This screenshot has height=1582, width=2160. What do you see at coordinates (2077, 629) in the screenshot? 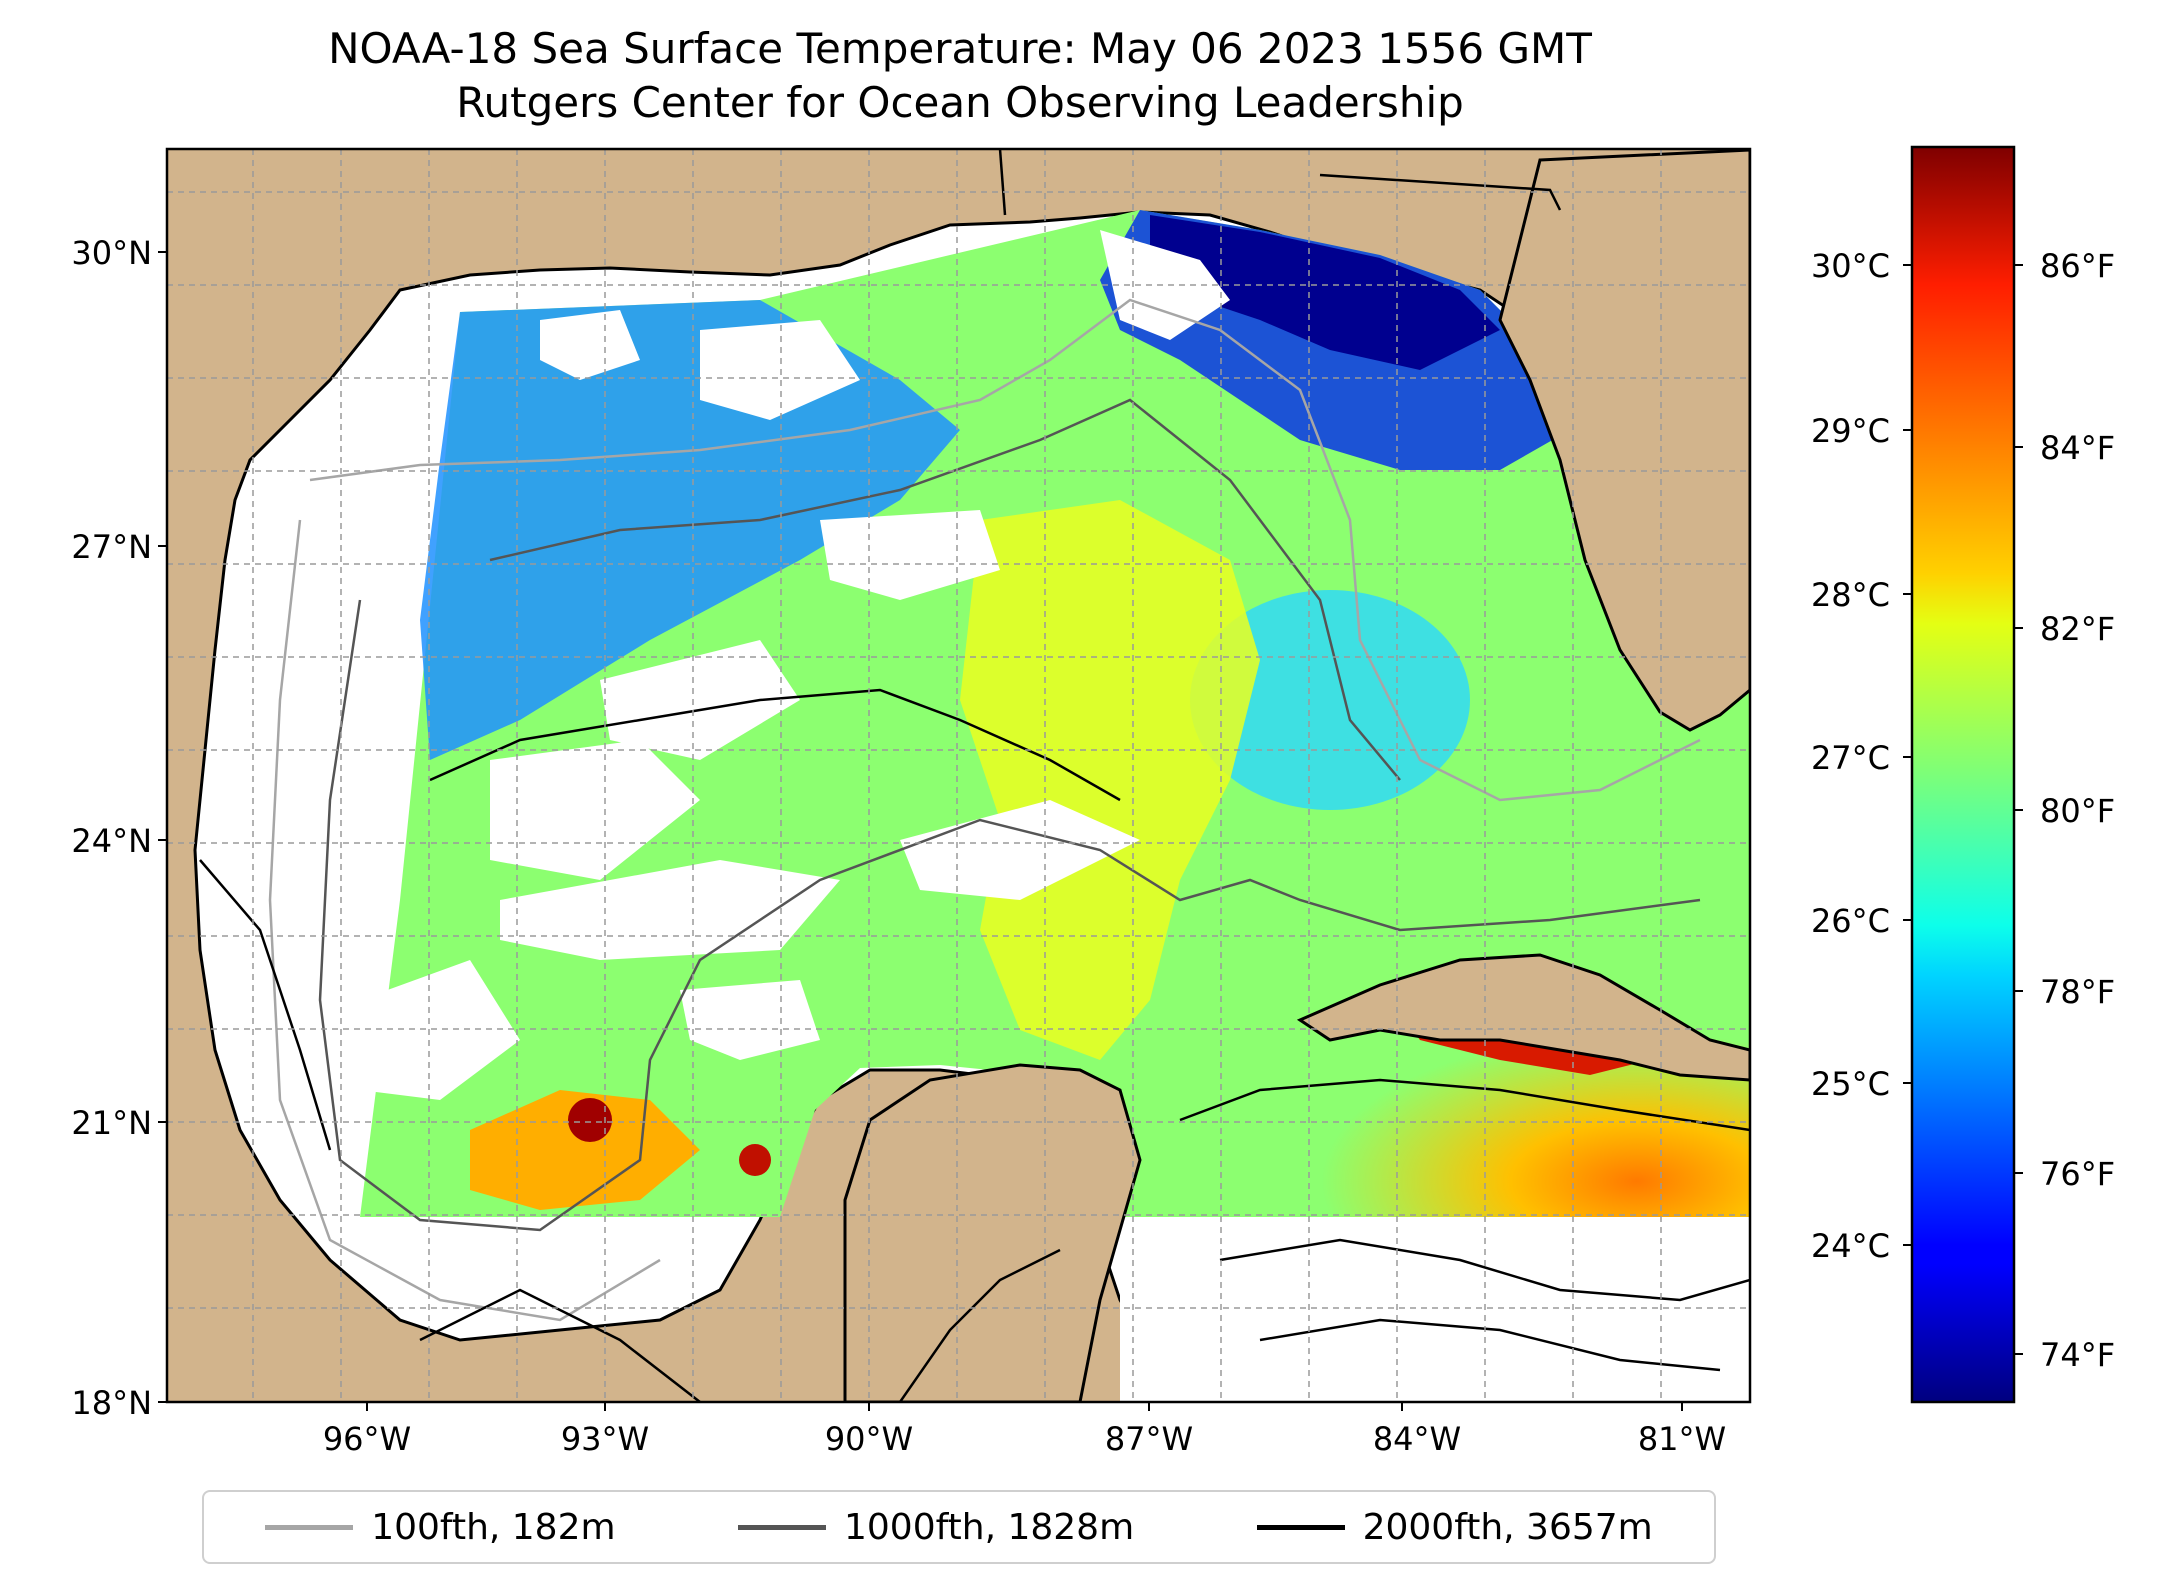
I see `fahrenheit-label: 82°F` at bounding box center [2077, 629].